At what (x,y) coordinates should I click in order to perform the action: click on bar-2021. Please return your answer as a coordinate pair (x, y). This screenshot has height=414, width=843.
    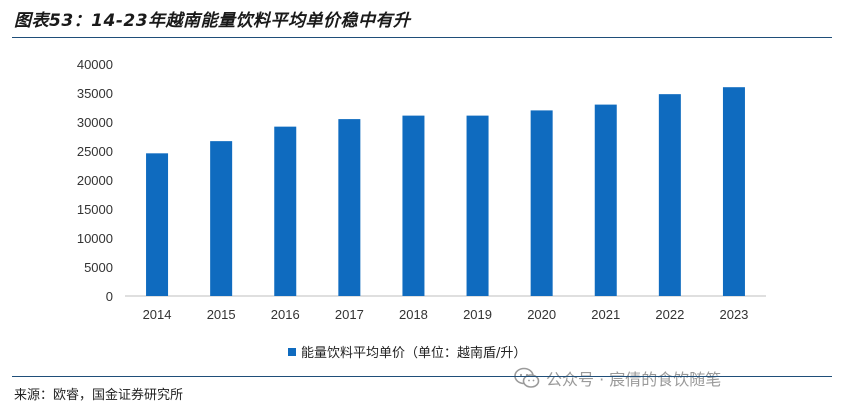
    Looking at the image, I should click on (605, 200).